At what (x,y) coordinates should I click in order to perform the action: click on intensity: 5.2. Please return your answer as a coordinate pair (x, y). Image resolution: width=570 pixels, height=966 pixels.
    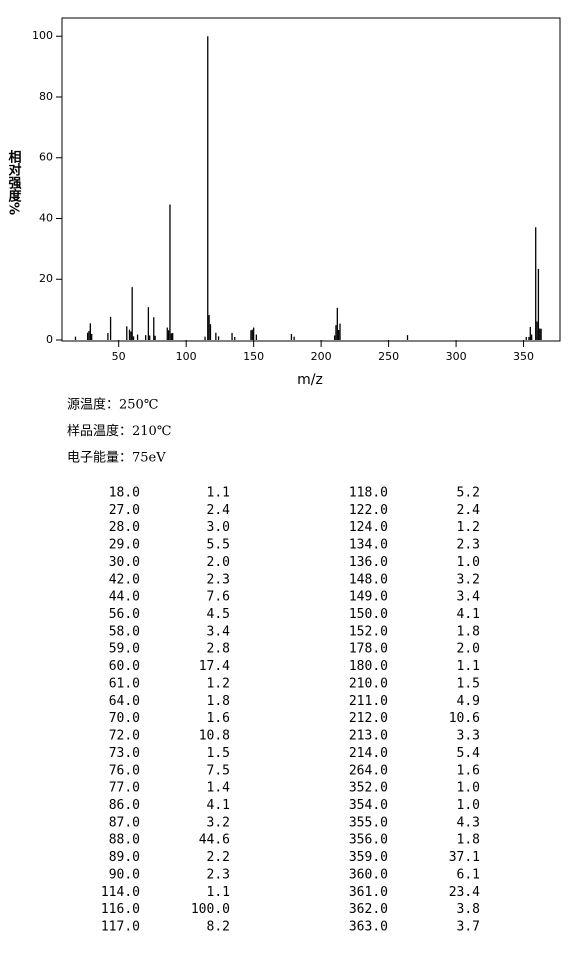
    Looking at the image, I should click on (468, 493).